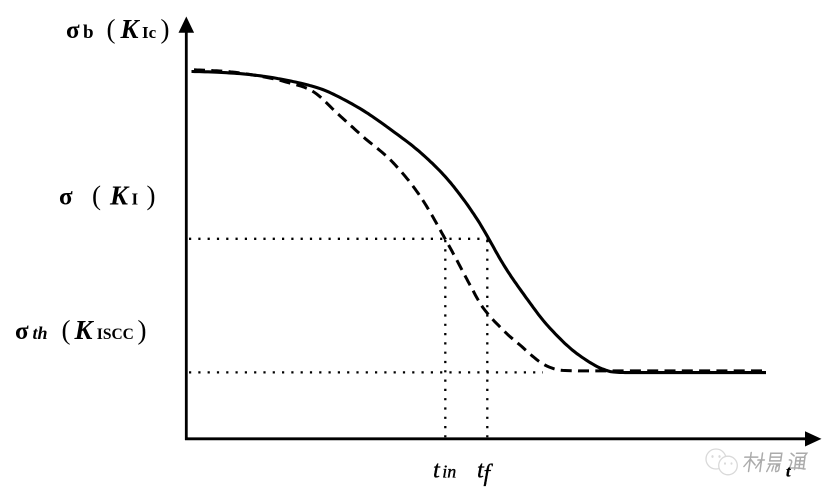 This screenshot has width=830, height=498. I want to click on svg-text: in, so click(449, 472).